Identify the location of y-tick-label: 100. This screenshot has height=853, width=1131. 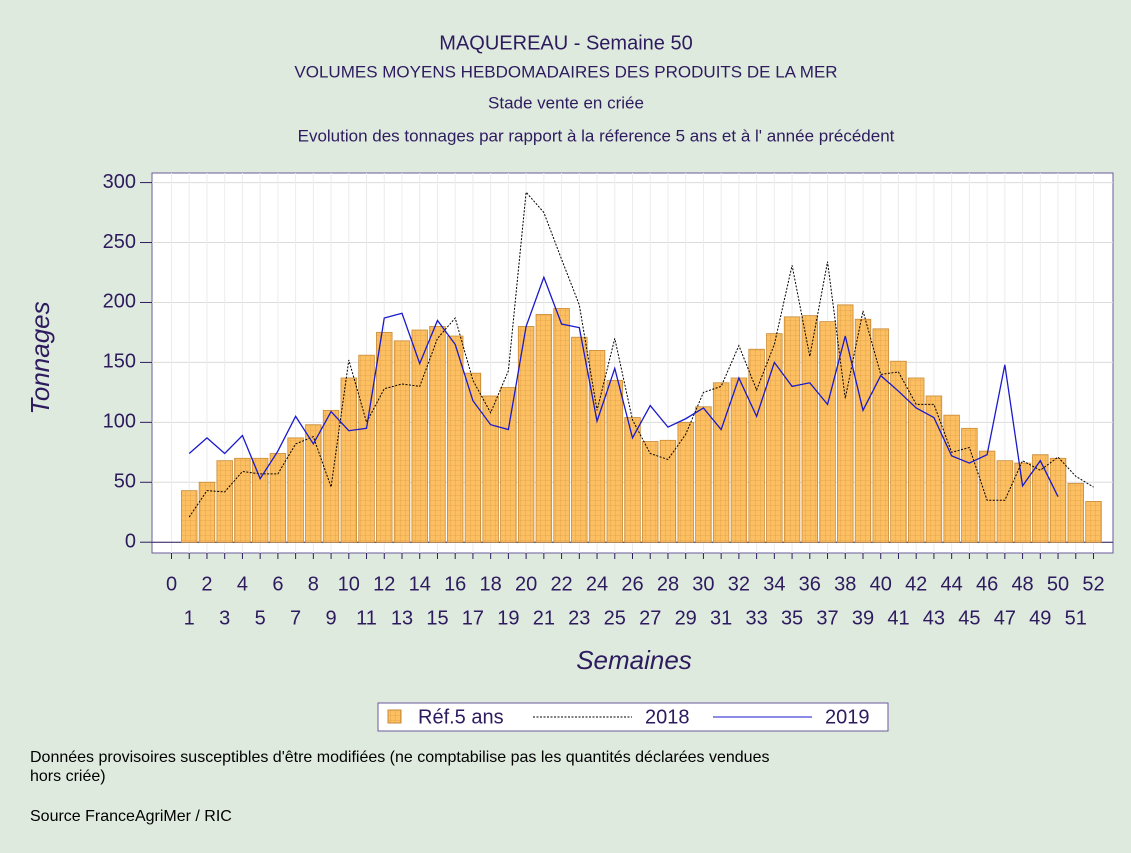
(119, 422).